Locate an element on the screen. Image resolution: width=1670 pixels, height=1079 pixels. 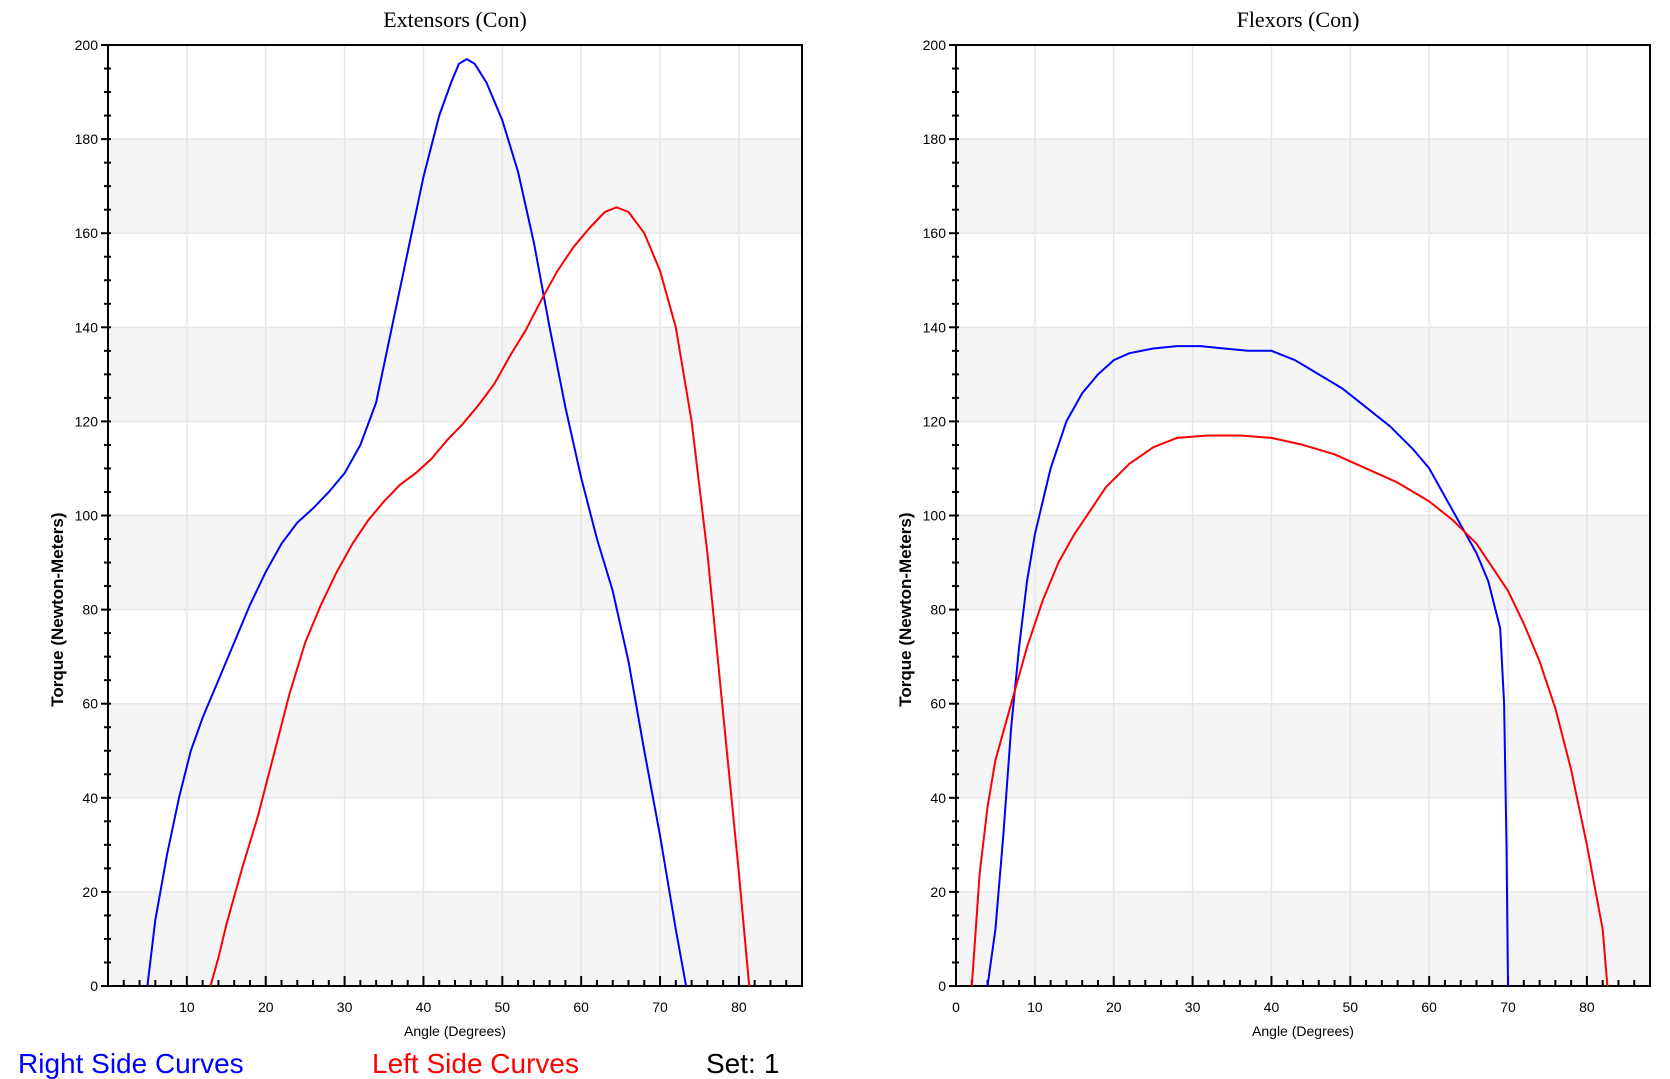
set-value: 1 is located at coordinates (771, 1063).